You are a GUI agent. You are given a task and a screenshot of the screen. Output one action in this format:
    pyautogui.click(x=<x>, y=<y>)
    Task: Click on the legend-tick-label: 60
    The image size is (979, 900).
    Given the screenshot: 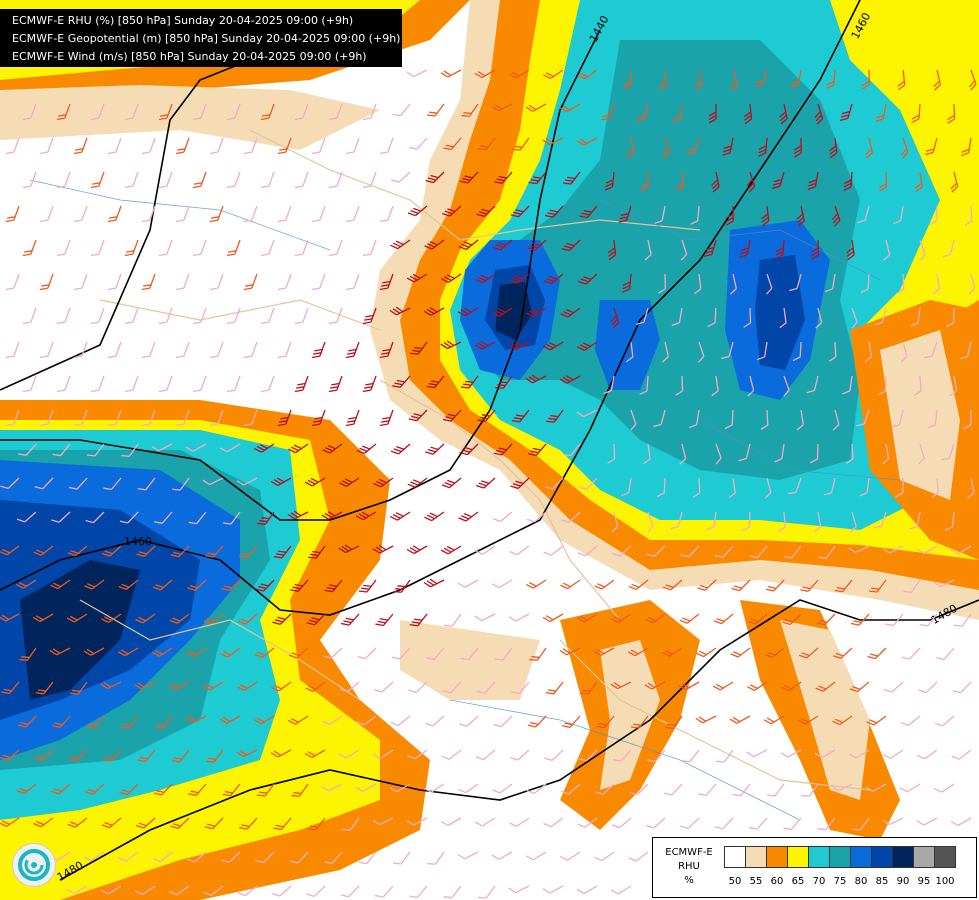 What is the action you would take?
    pyautogui.click(x=777, y=881)
    